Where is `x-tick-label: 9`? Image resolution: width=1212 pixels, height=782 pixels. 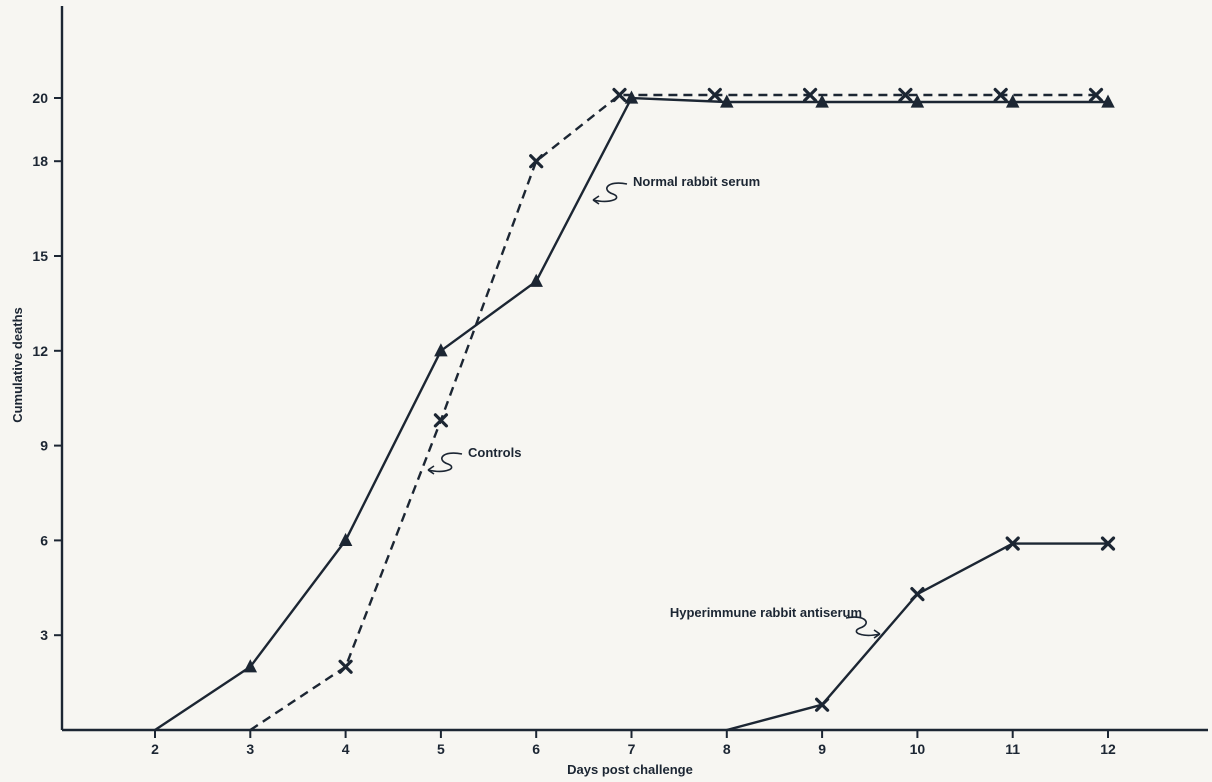 x-tick-label: 9 is located at coordinates (822, 749).